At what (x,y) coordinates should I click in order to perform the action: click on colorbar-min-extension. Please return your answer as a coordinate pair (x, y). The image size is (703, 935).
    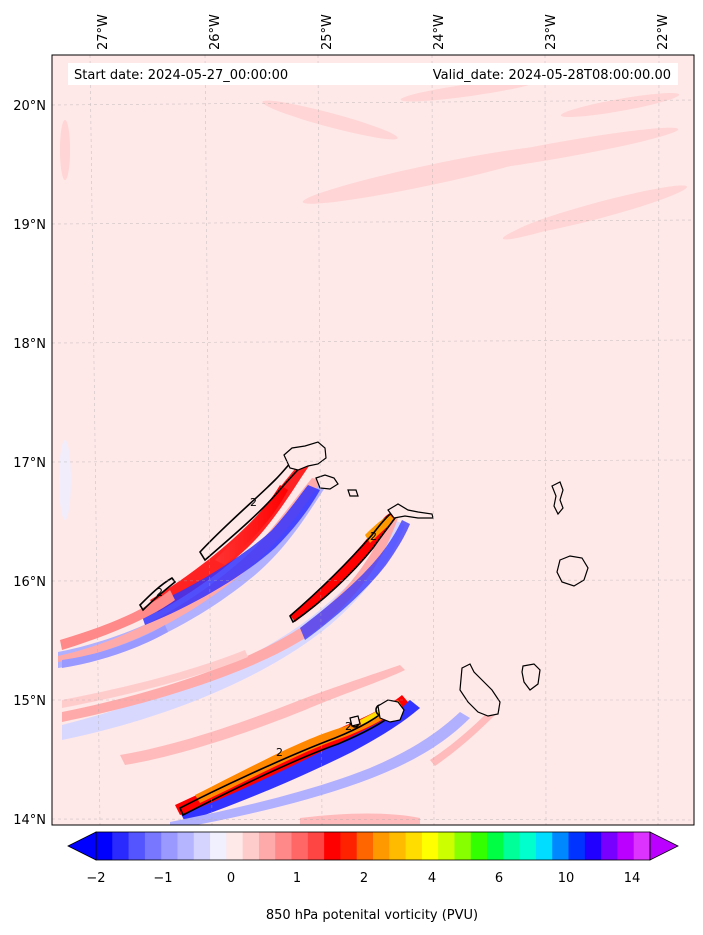
    Looking at the image, I should click on (82, 846).